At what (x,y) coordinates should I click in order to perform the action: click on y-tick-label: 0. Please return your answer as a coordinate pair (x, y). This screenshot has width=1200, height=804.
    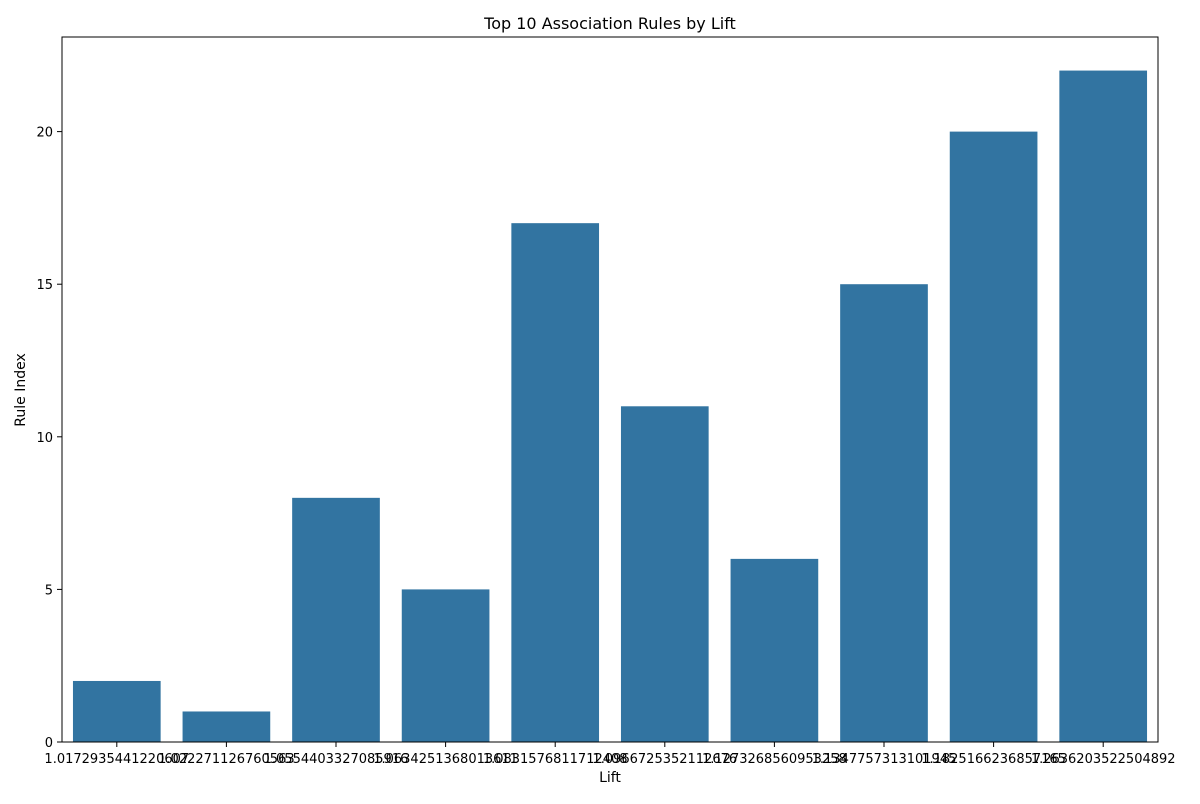
    Looking at the image, I should click on (49, 743).